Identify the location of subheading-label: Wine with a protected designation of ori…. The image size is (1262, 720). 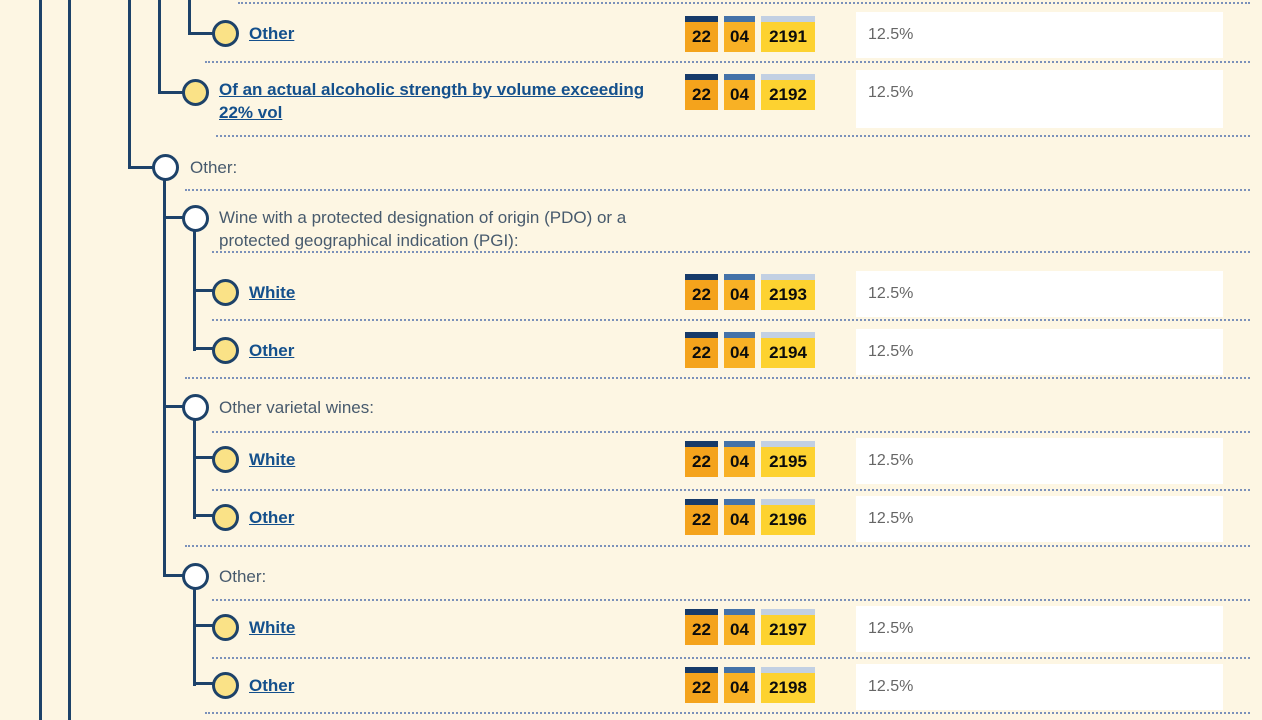
(423, 229).